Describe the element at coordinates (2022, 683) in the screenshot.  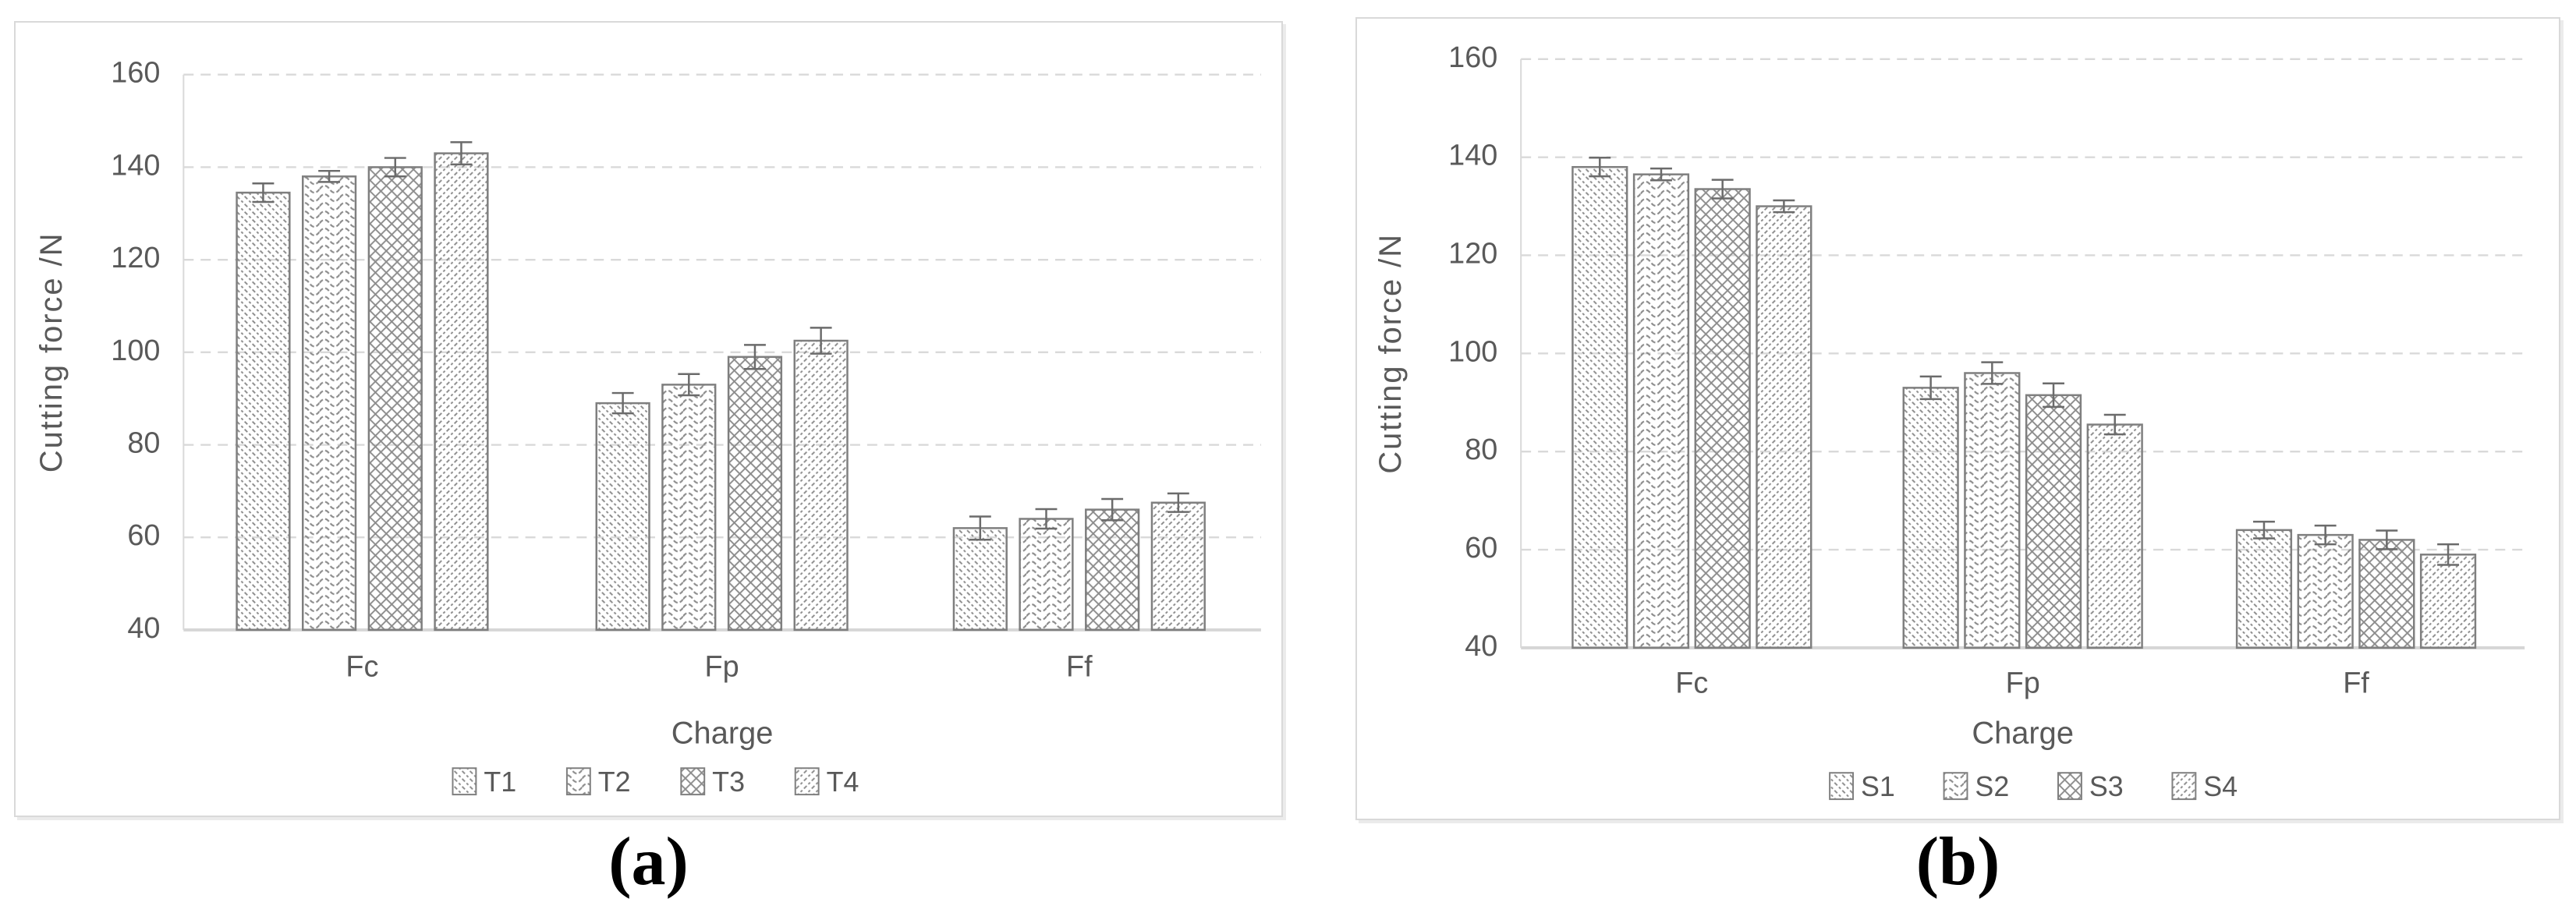
I see `x-category-labels: Fc Fp Ff` at that location.